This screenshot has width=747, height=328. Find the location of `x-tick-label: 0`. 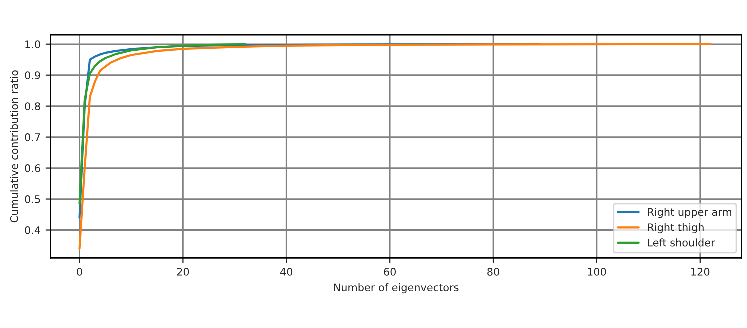

x-tick-label: 0 is located at coordinates (79, 272).